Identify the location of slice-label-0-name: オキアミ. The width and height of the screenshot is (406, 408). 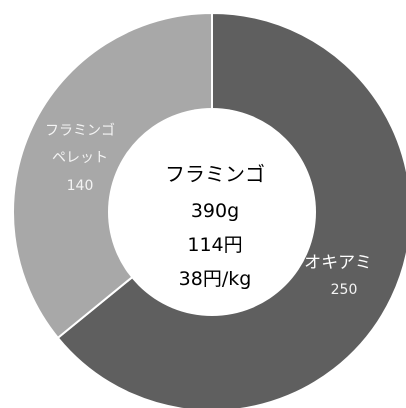
(338, 263).